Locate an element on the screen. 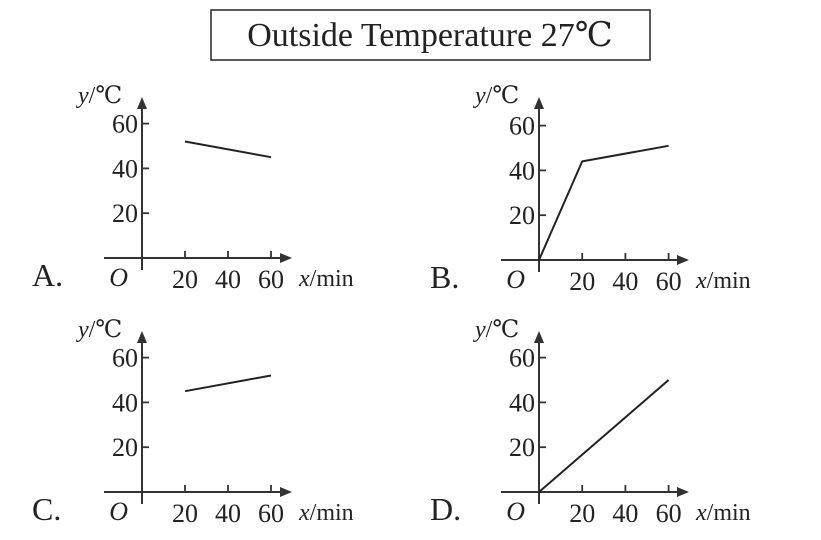 This screenshot has width=821, height=540. panel-letter: B. is located at coordinates (444, 277).